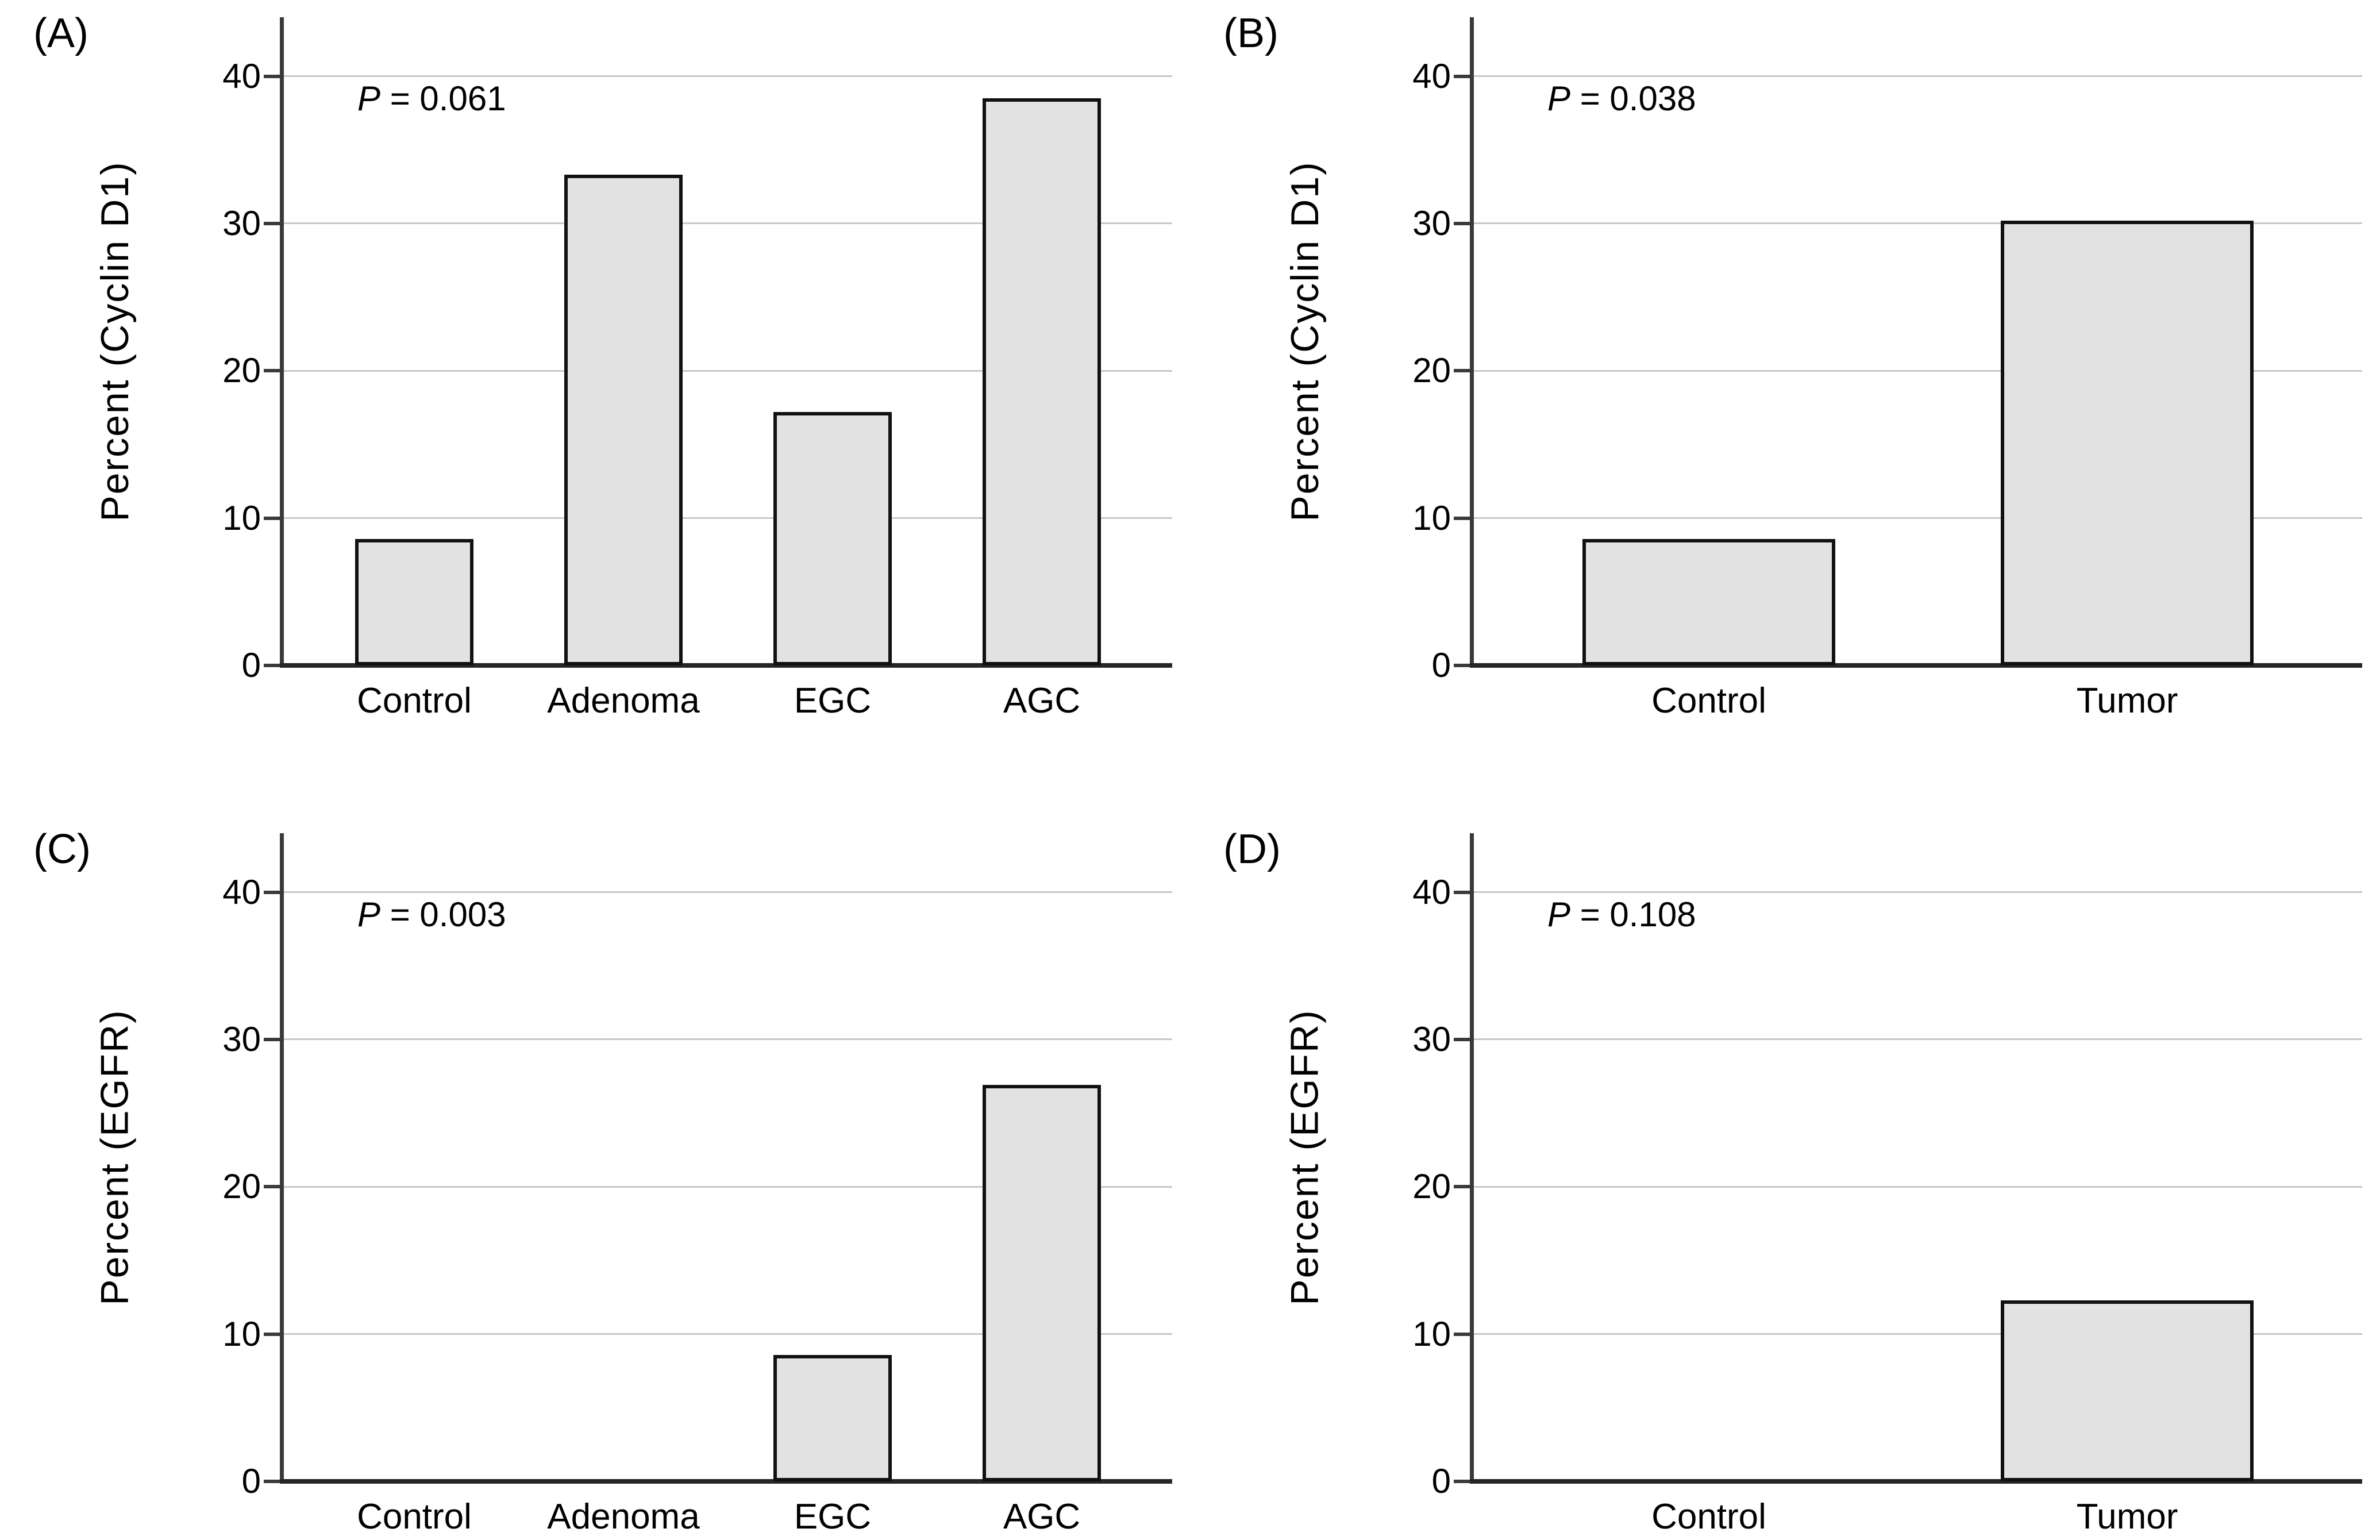 This screenshot has width=2380, height=1540. Describe the element at coordinates (443, 98) in the screenshot. I see `p-value-text: = 0.061` at that location.